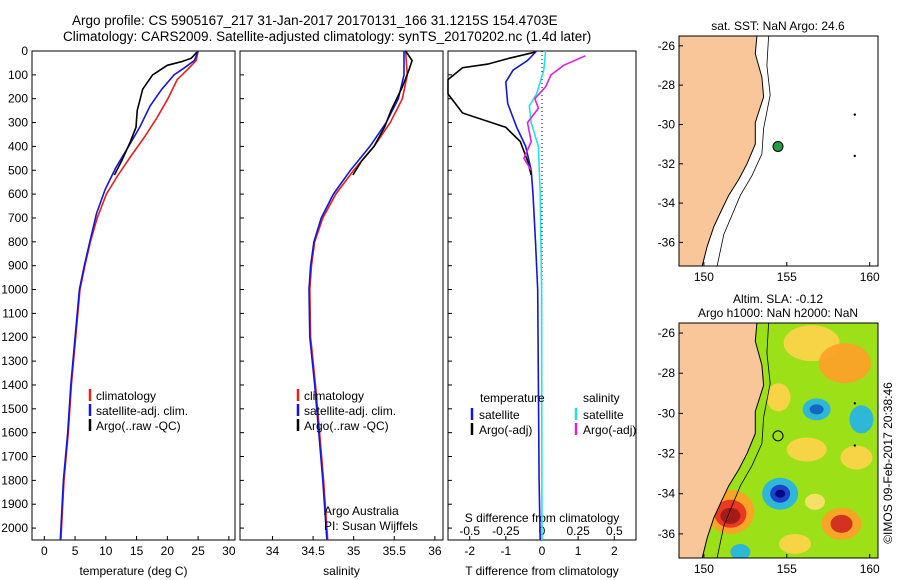  What do you see at coordinates (512, 398) in the screenshot?
I see `legend-title: temperature` at bounding box center [512, 398].